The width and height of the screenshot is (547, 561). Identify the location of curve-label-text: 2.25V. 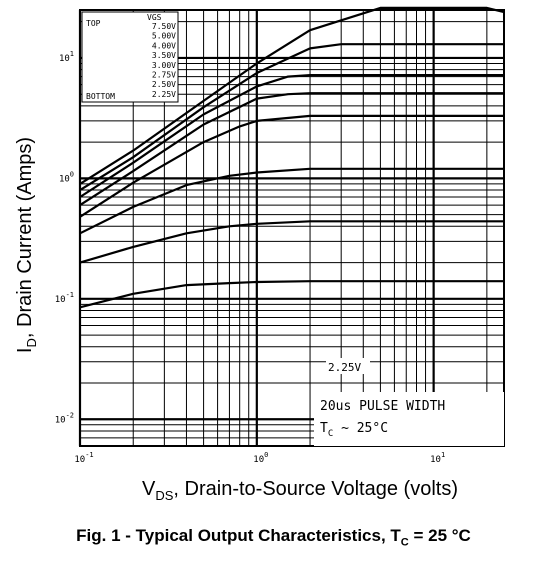
(344, 367).